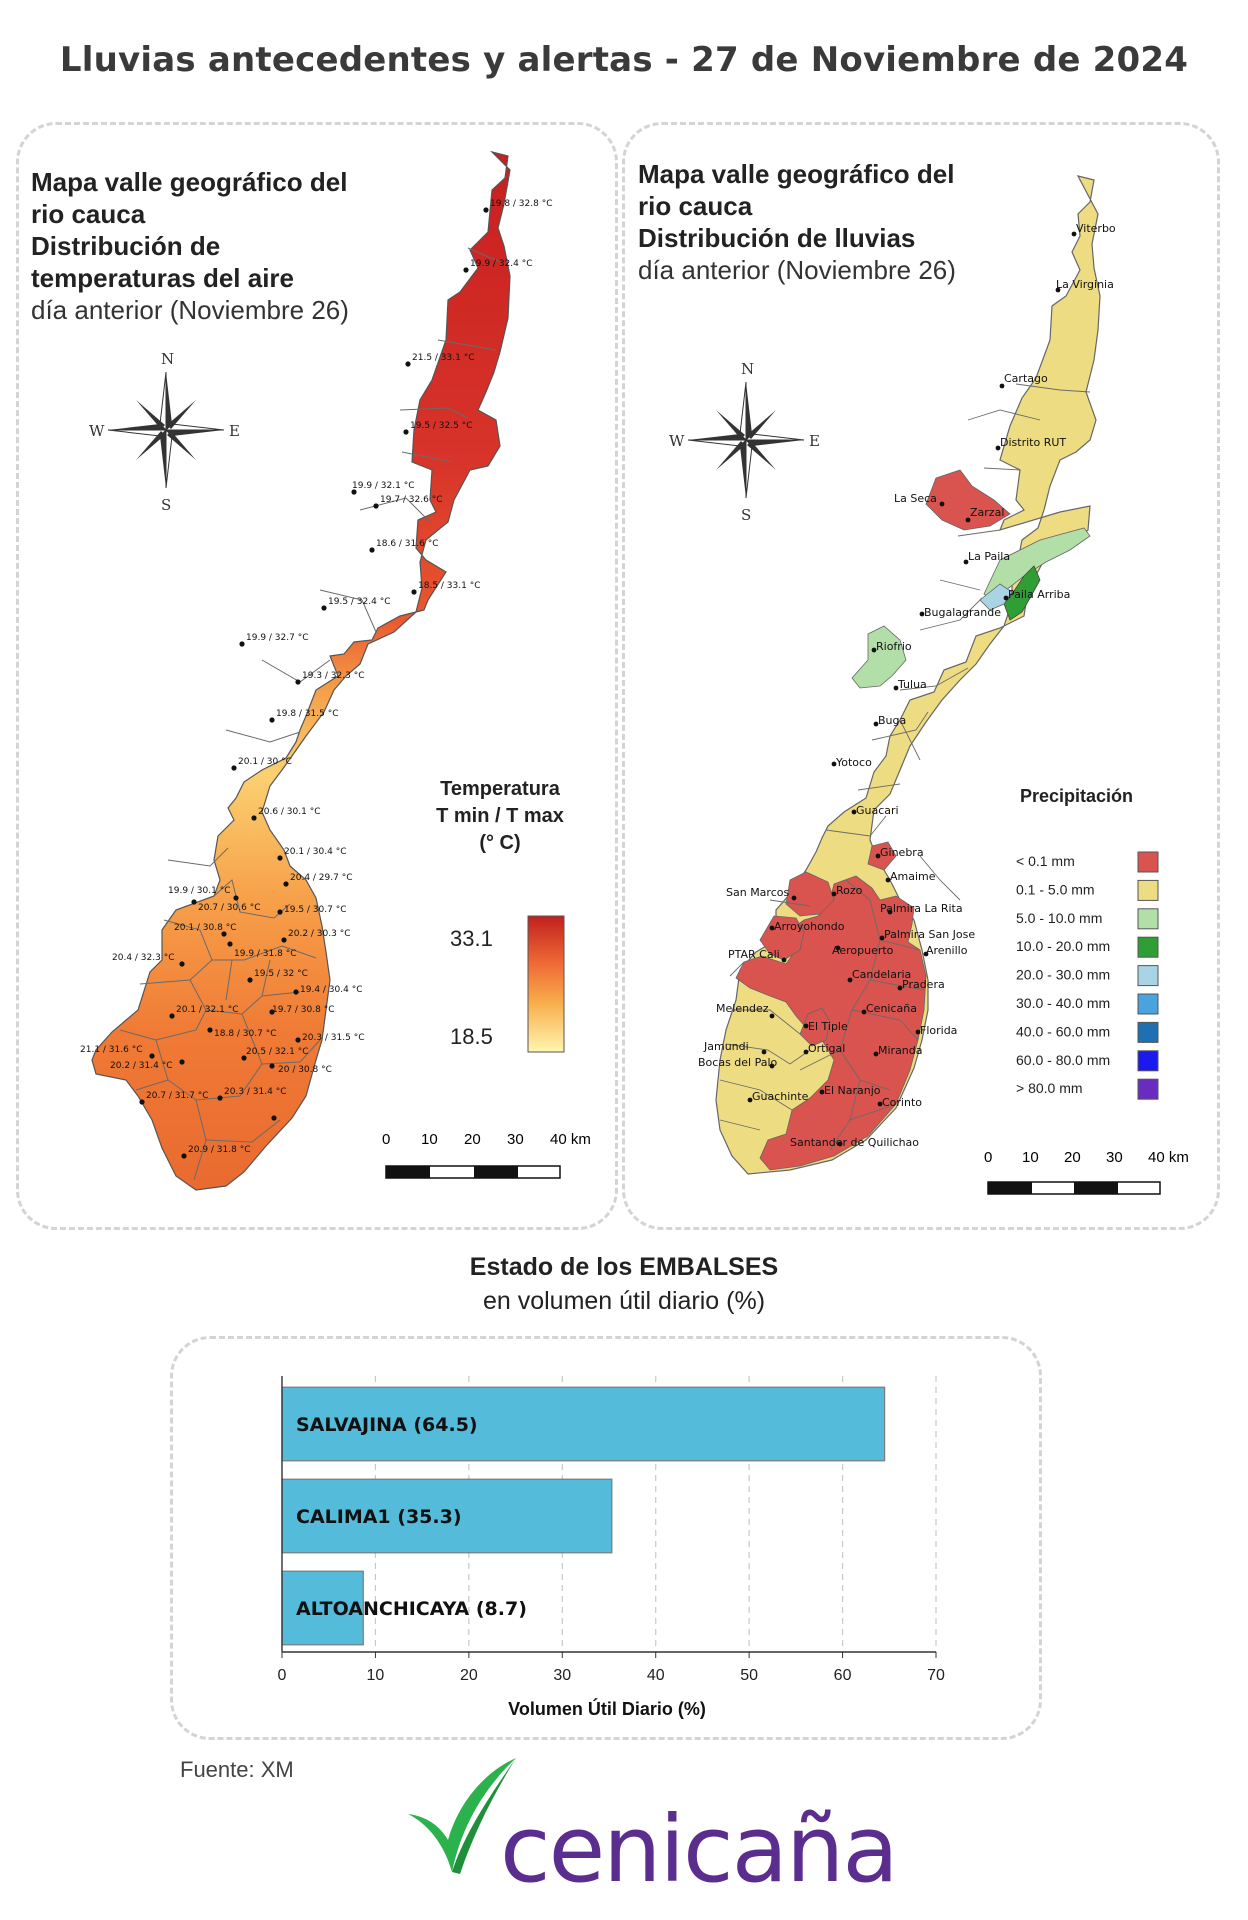 The height and width of the screenshot is (1920, 1248). What do you see at coordinates (305, 1070) in the screenshot?
I see `svg-text: 20 / 30.8 °C` at bounding box center [305, 1070].